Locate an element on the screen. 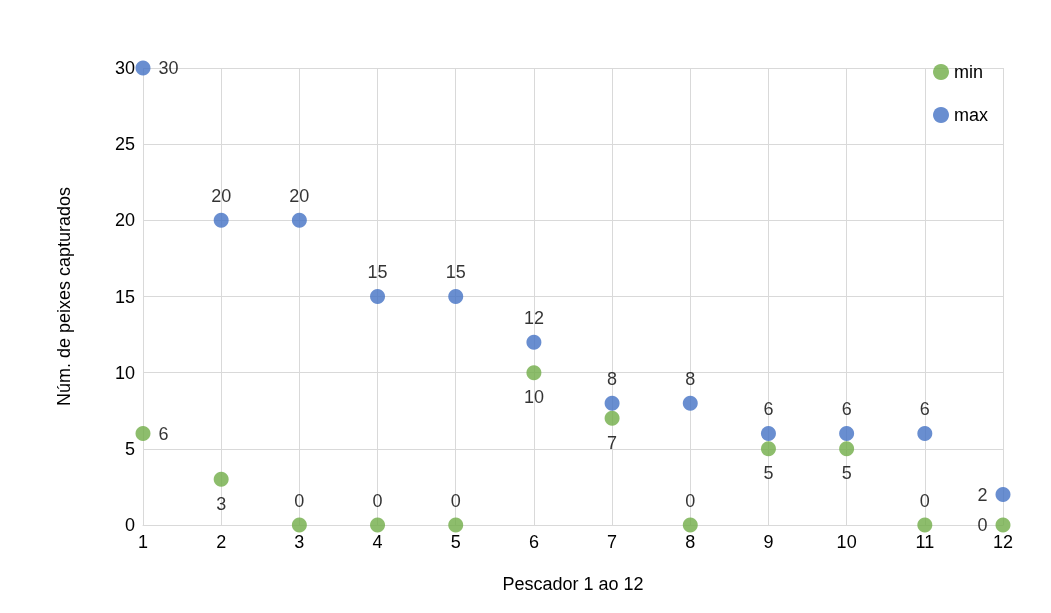  data-label: 7 is located at coordinates (612, 442).